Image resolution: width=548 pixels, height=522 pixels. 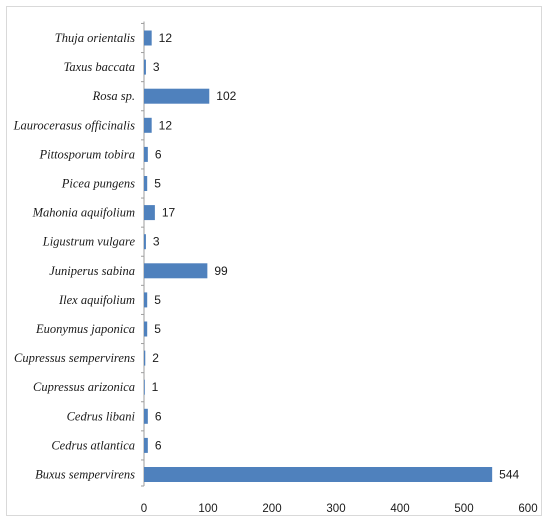 I want to click on category-label: Cupressus arizonica, so click(x=84, y=387).